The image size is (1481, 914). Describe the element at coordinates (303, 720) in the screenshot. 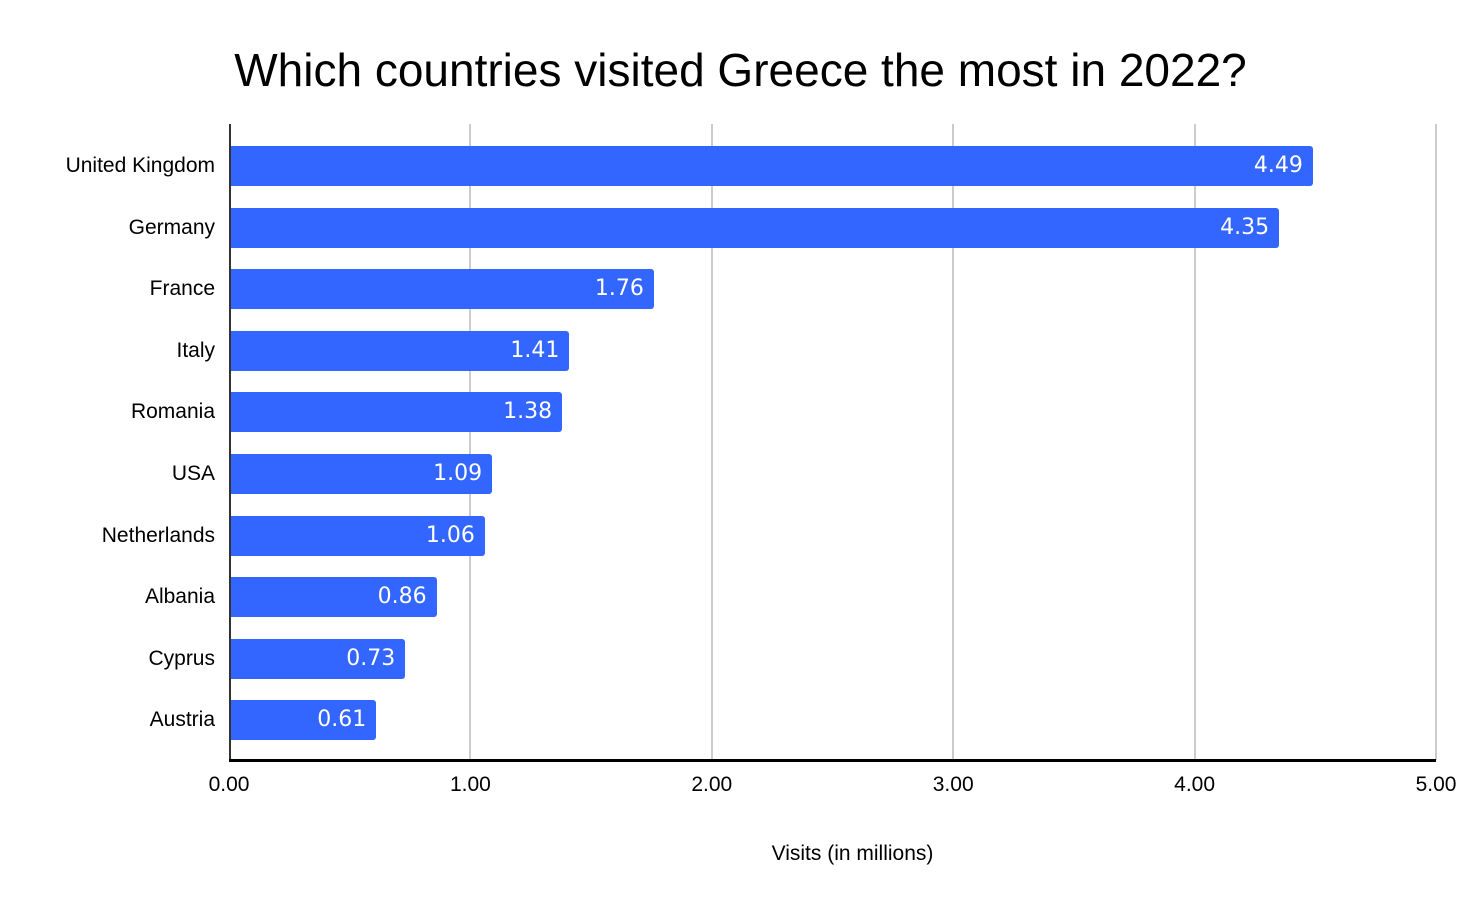

I see `bar: 0.61` at that location.